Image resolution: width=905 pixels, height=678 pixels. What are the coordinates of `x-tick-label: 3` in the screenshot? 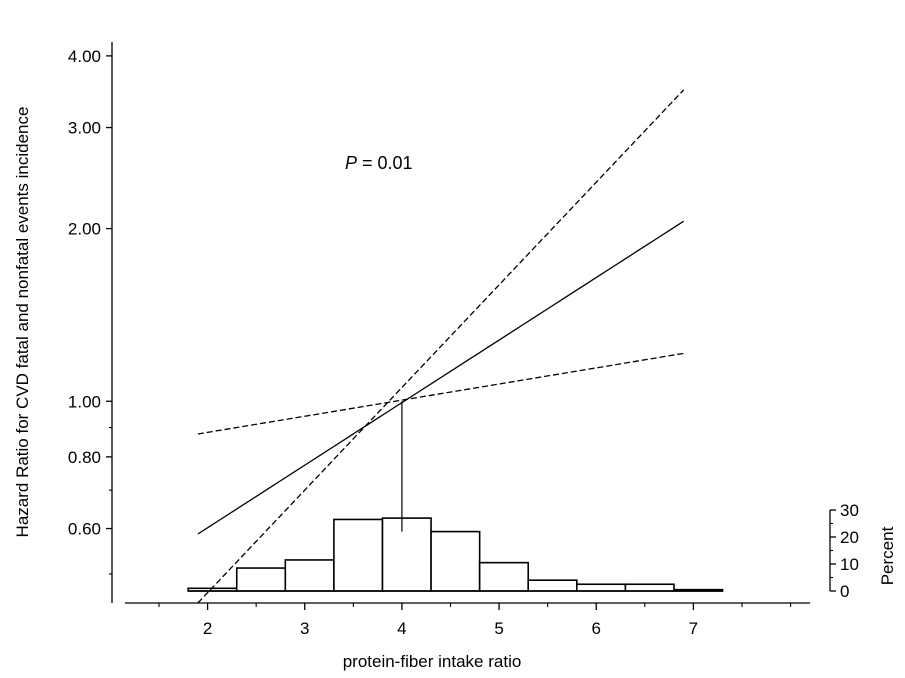 It's located at (304, 628).